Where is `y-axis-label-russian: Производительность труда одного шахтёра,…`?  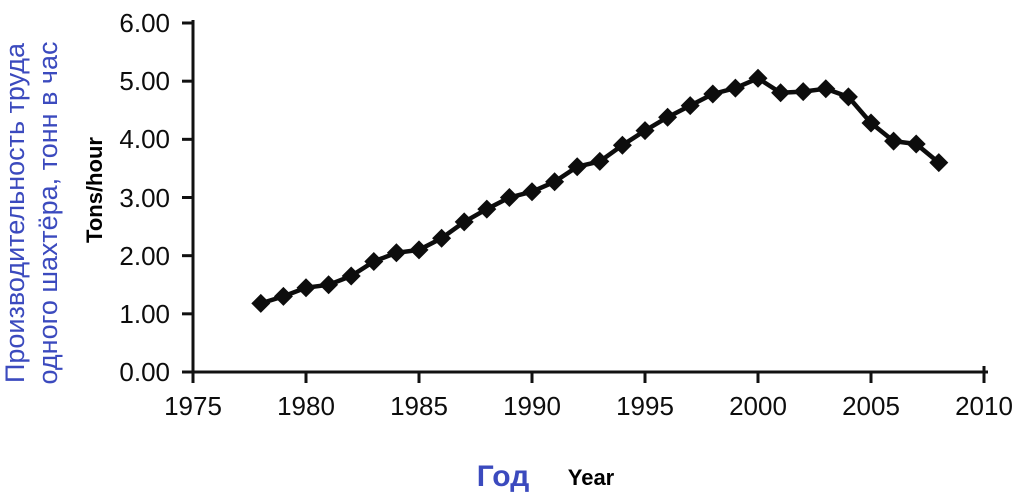 y-axis-label-russian: Производительность труда одного шахтёра,… is located at coordinates (35, 214).